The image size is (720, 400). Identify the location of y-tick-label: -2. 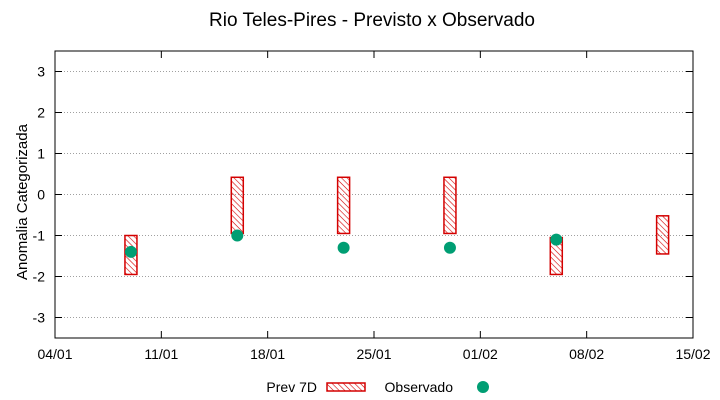
(39, 277).